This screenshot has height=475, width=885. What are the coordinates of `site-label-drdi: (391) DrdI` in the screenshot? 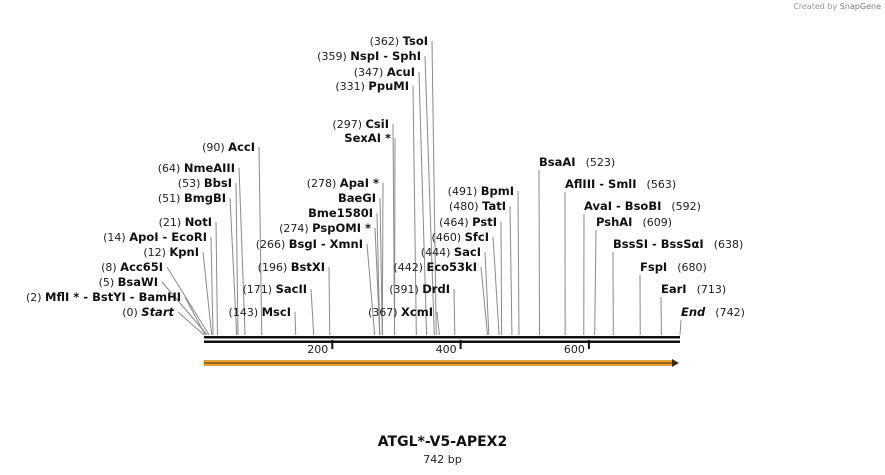 It's located at (419, 289).